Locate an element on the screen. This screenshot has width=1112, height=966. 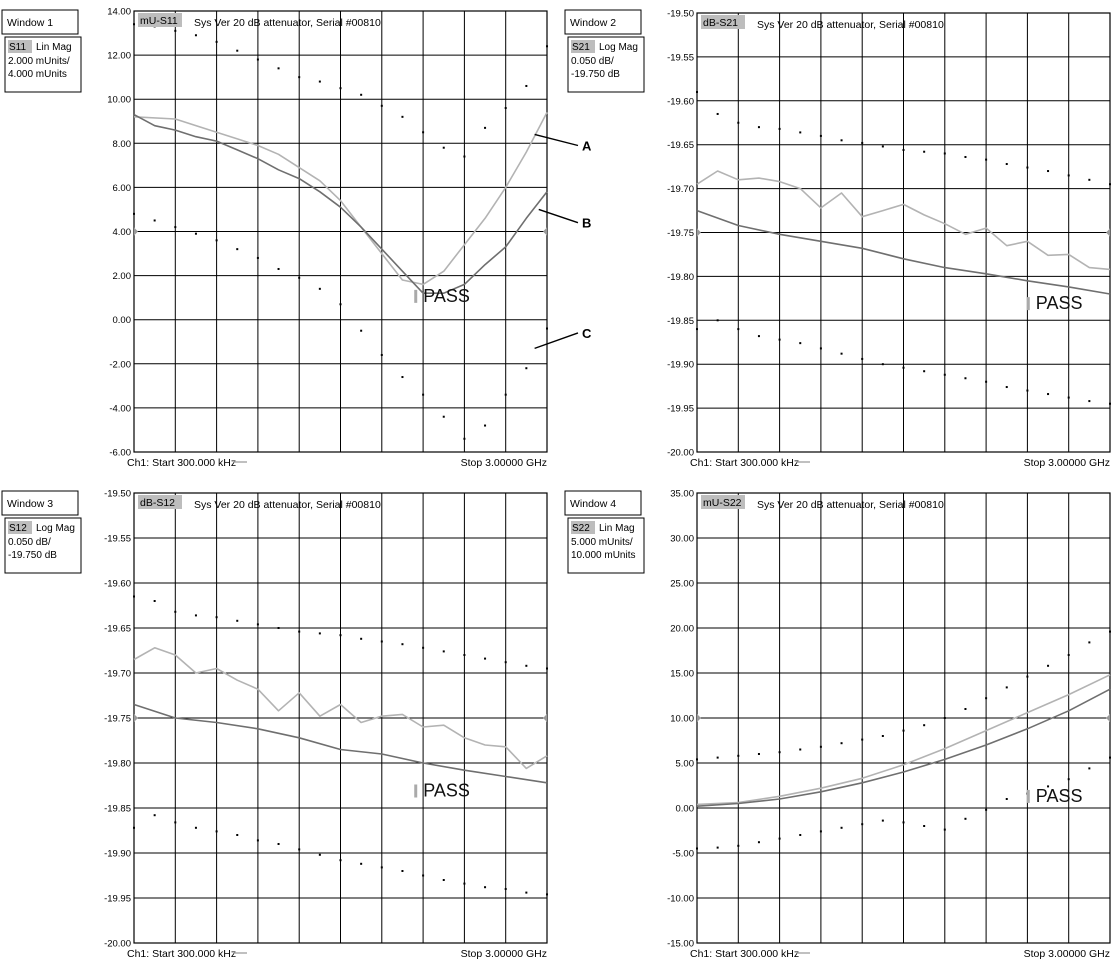
measurement-tag: mU-S11 is located at coordinates (159, 21).